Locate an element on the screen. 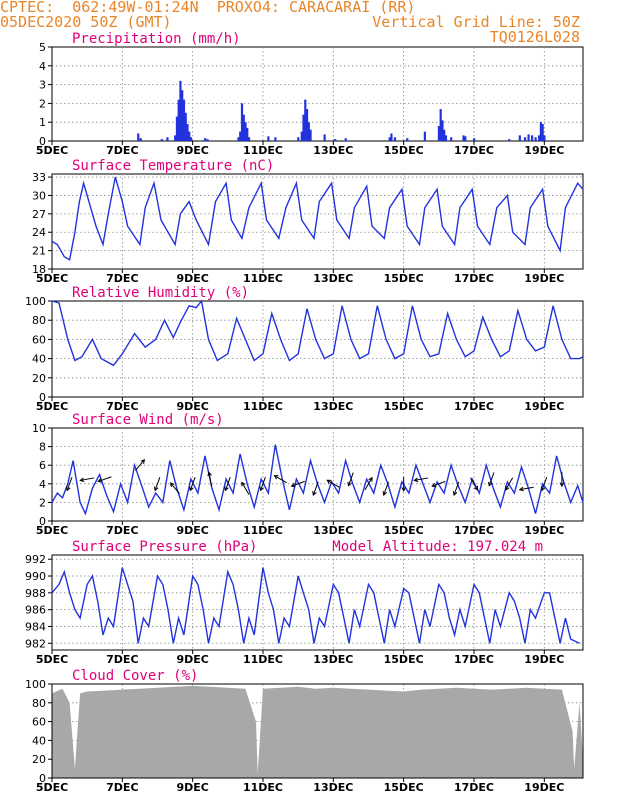 This screenshot has height=800, width=618. header-grid-note: Vertical Grid Line: 50Z is located at coordinates (476, 22).